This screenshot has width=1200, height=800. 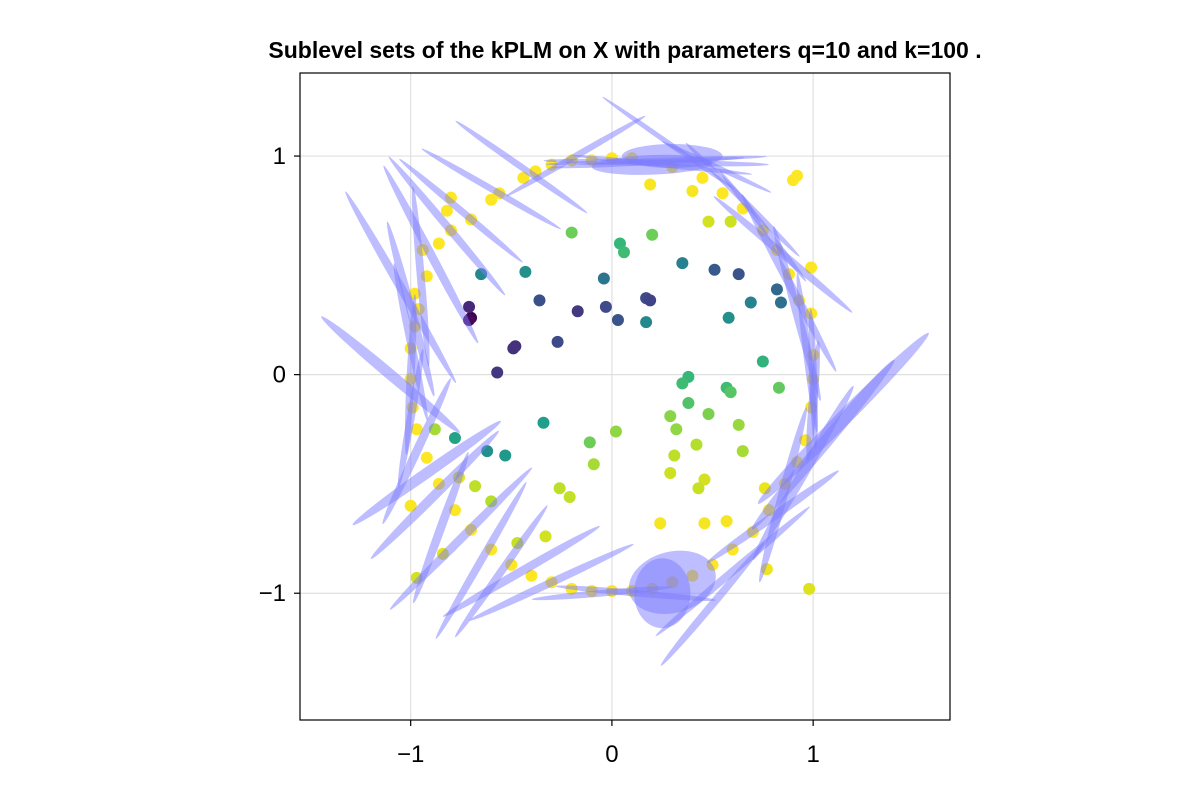 I want to click on x-tick-label-0: −1, so click(x=410, y=754).